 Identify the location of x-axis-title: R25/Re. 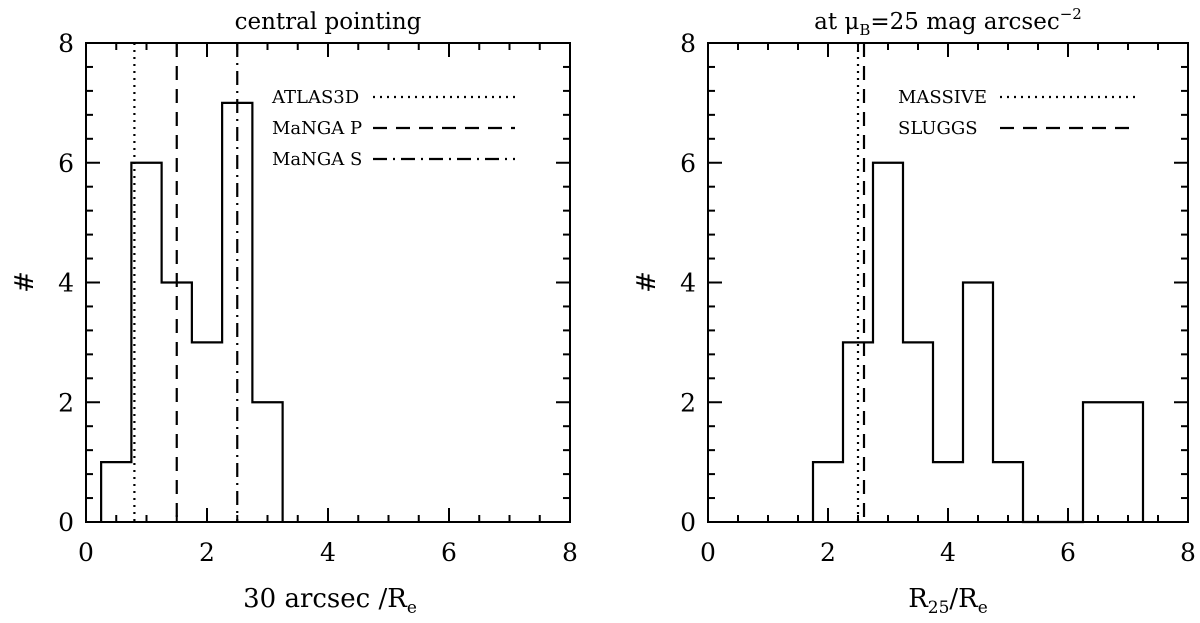
(948, 601).